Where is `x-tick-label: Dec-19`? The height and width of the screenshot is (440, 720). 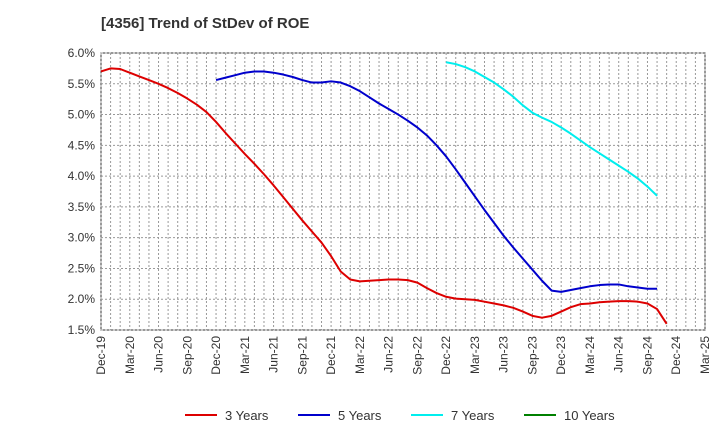 x-tick-label: Dec-19 is located at coordinates (101, 355).